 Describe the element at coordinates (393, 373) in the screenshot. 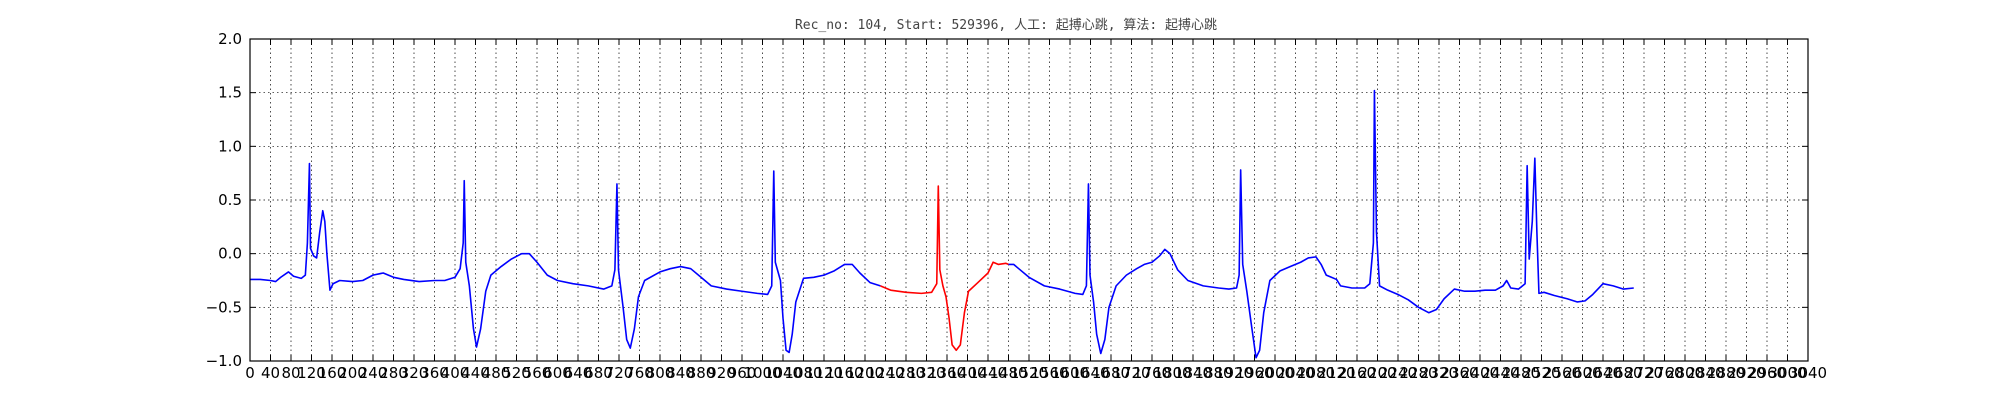

I see `x-tick-label-7: 280` at that location.